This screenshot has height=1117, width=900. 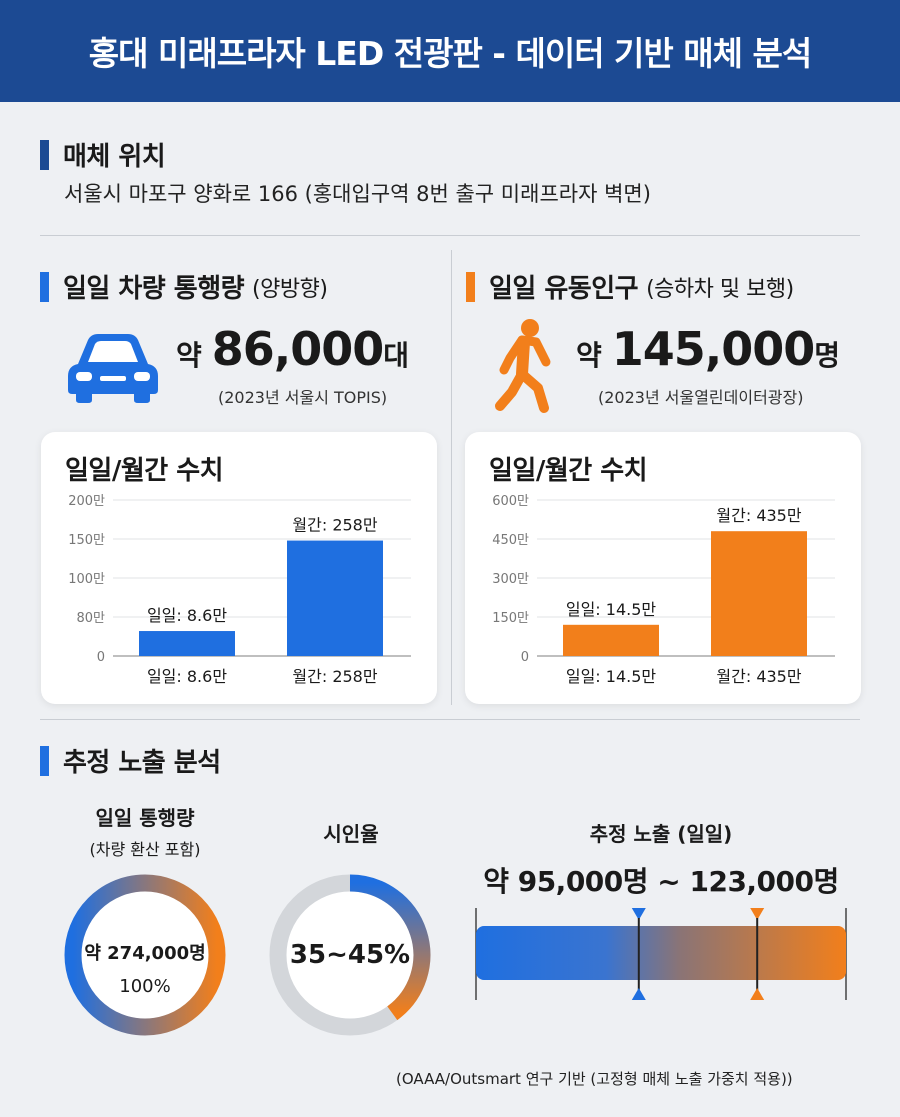 I want to click on bar-data-label: 일일: 14.5만, so click(x=611, y=609).